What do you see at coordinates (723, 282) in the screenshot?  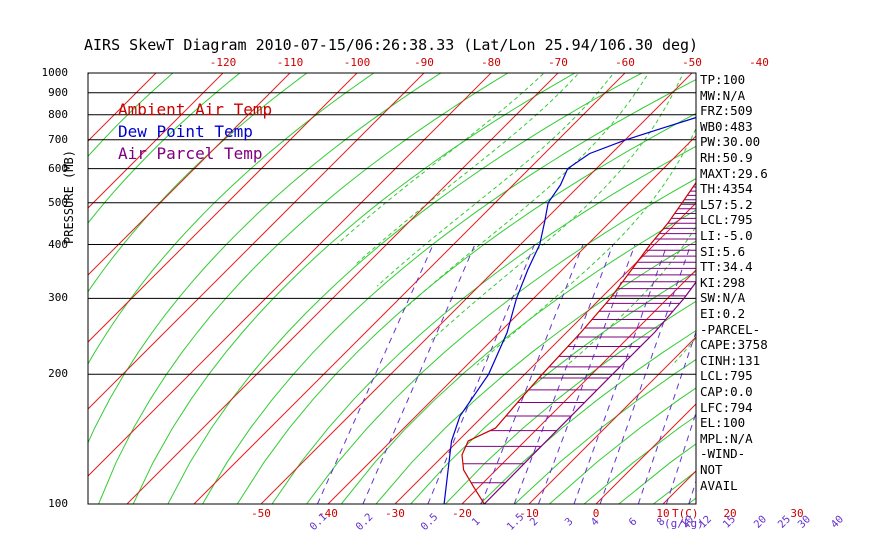 I see `index-entry: KI:298` at bounding box center [723, 282].